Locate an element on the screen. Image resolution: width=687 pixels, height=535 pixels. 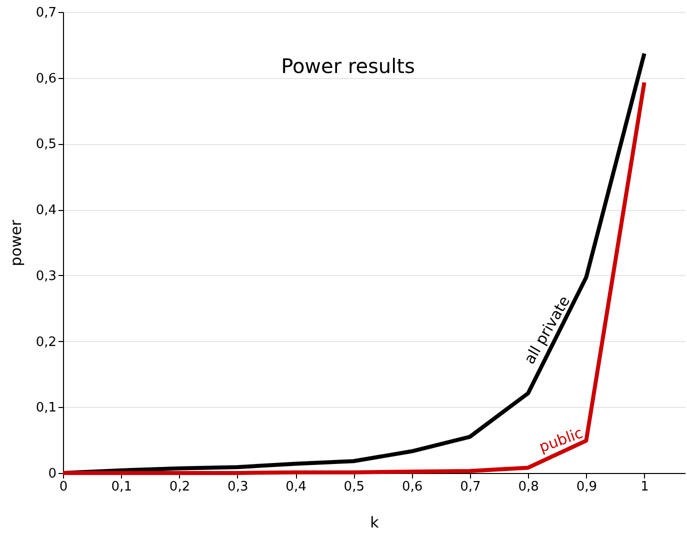
y-tick-label: 0,4 is located at coordinates (46, 210).